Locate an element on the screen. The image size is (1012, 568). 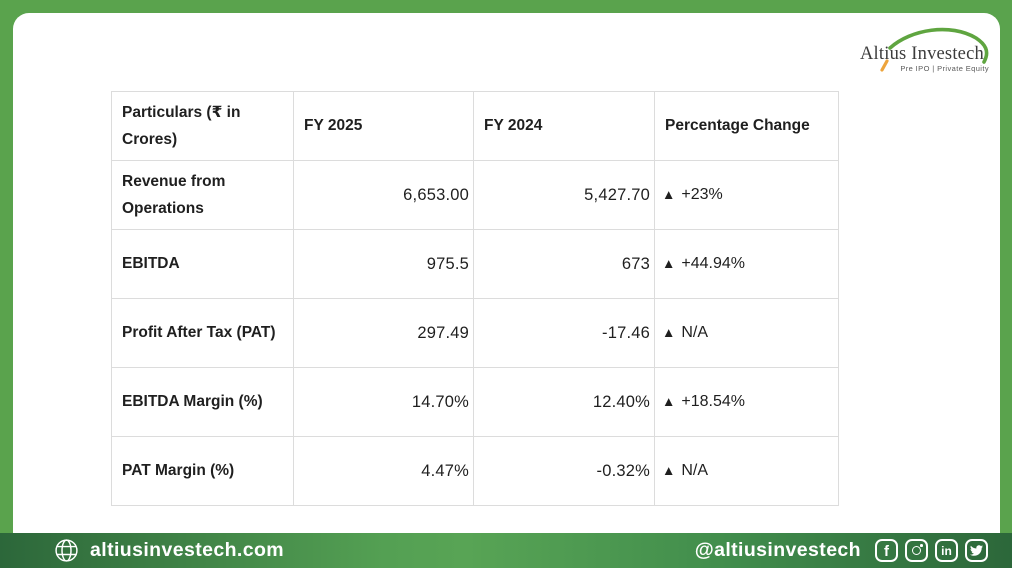
linkedin-glyph: in is located at coordinates (946, 550).